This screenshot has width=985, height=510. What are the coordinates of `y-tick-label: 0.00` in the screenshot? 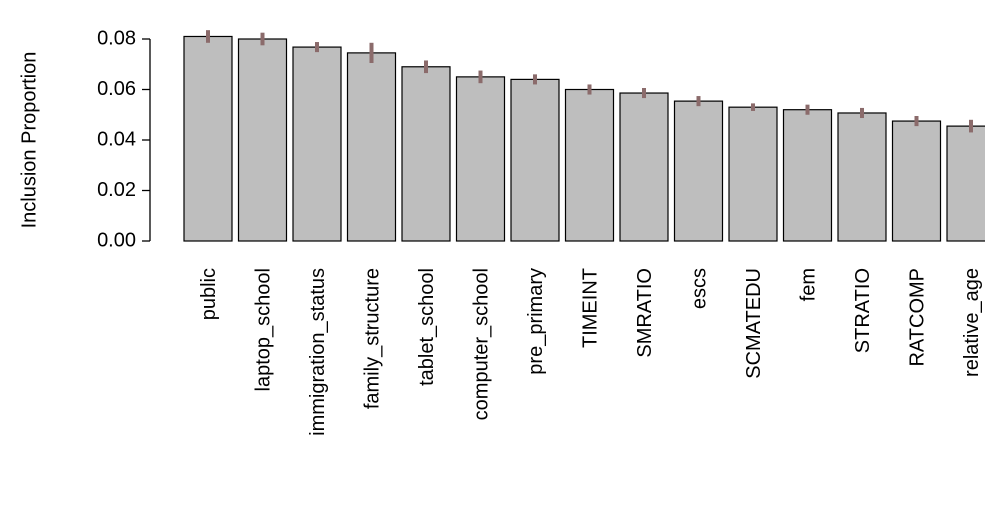 It's located at (116, 240).